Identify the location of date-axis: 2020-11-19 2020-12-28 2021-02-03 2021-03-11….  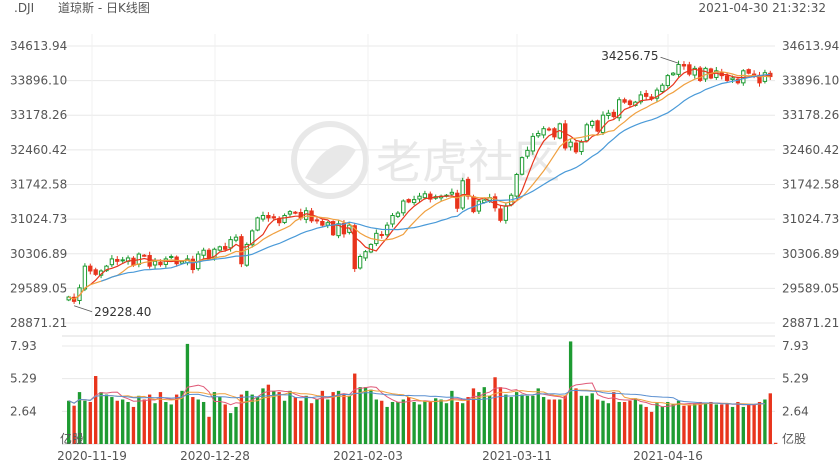
(380, 456).